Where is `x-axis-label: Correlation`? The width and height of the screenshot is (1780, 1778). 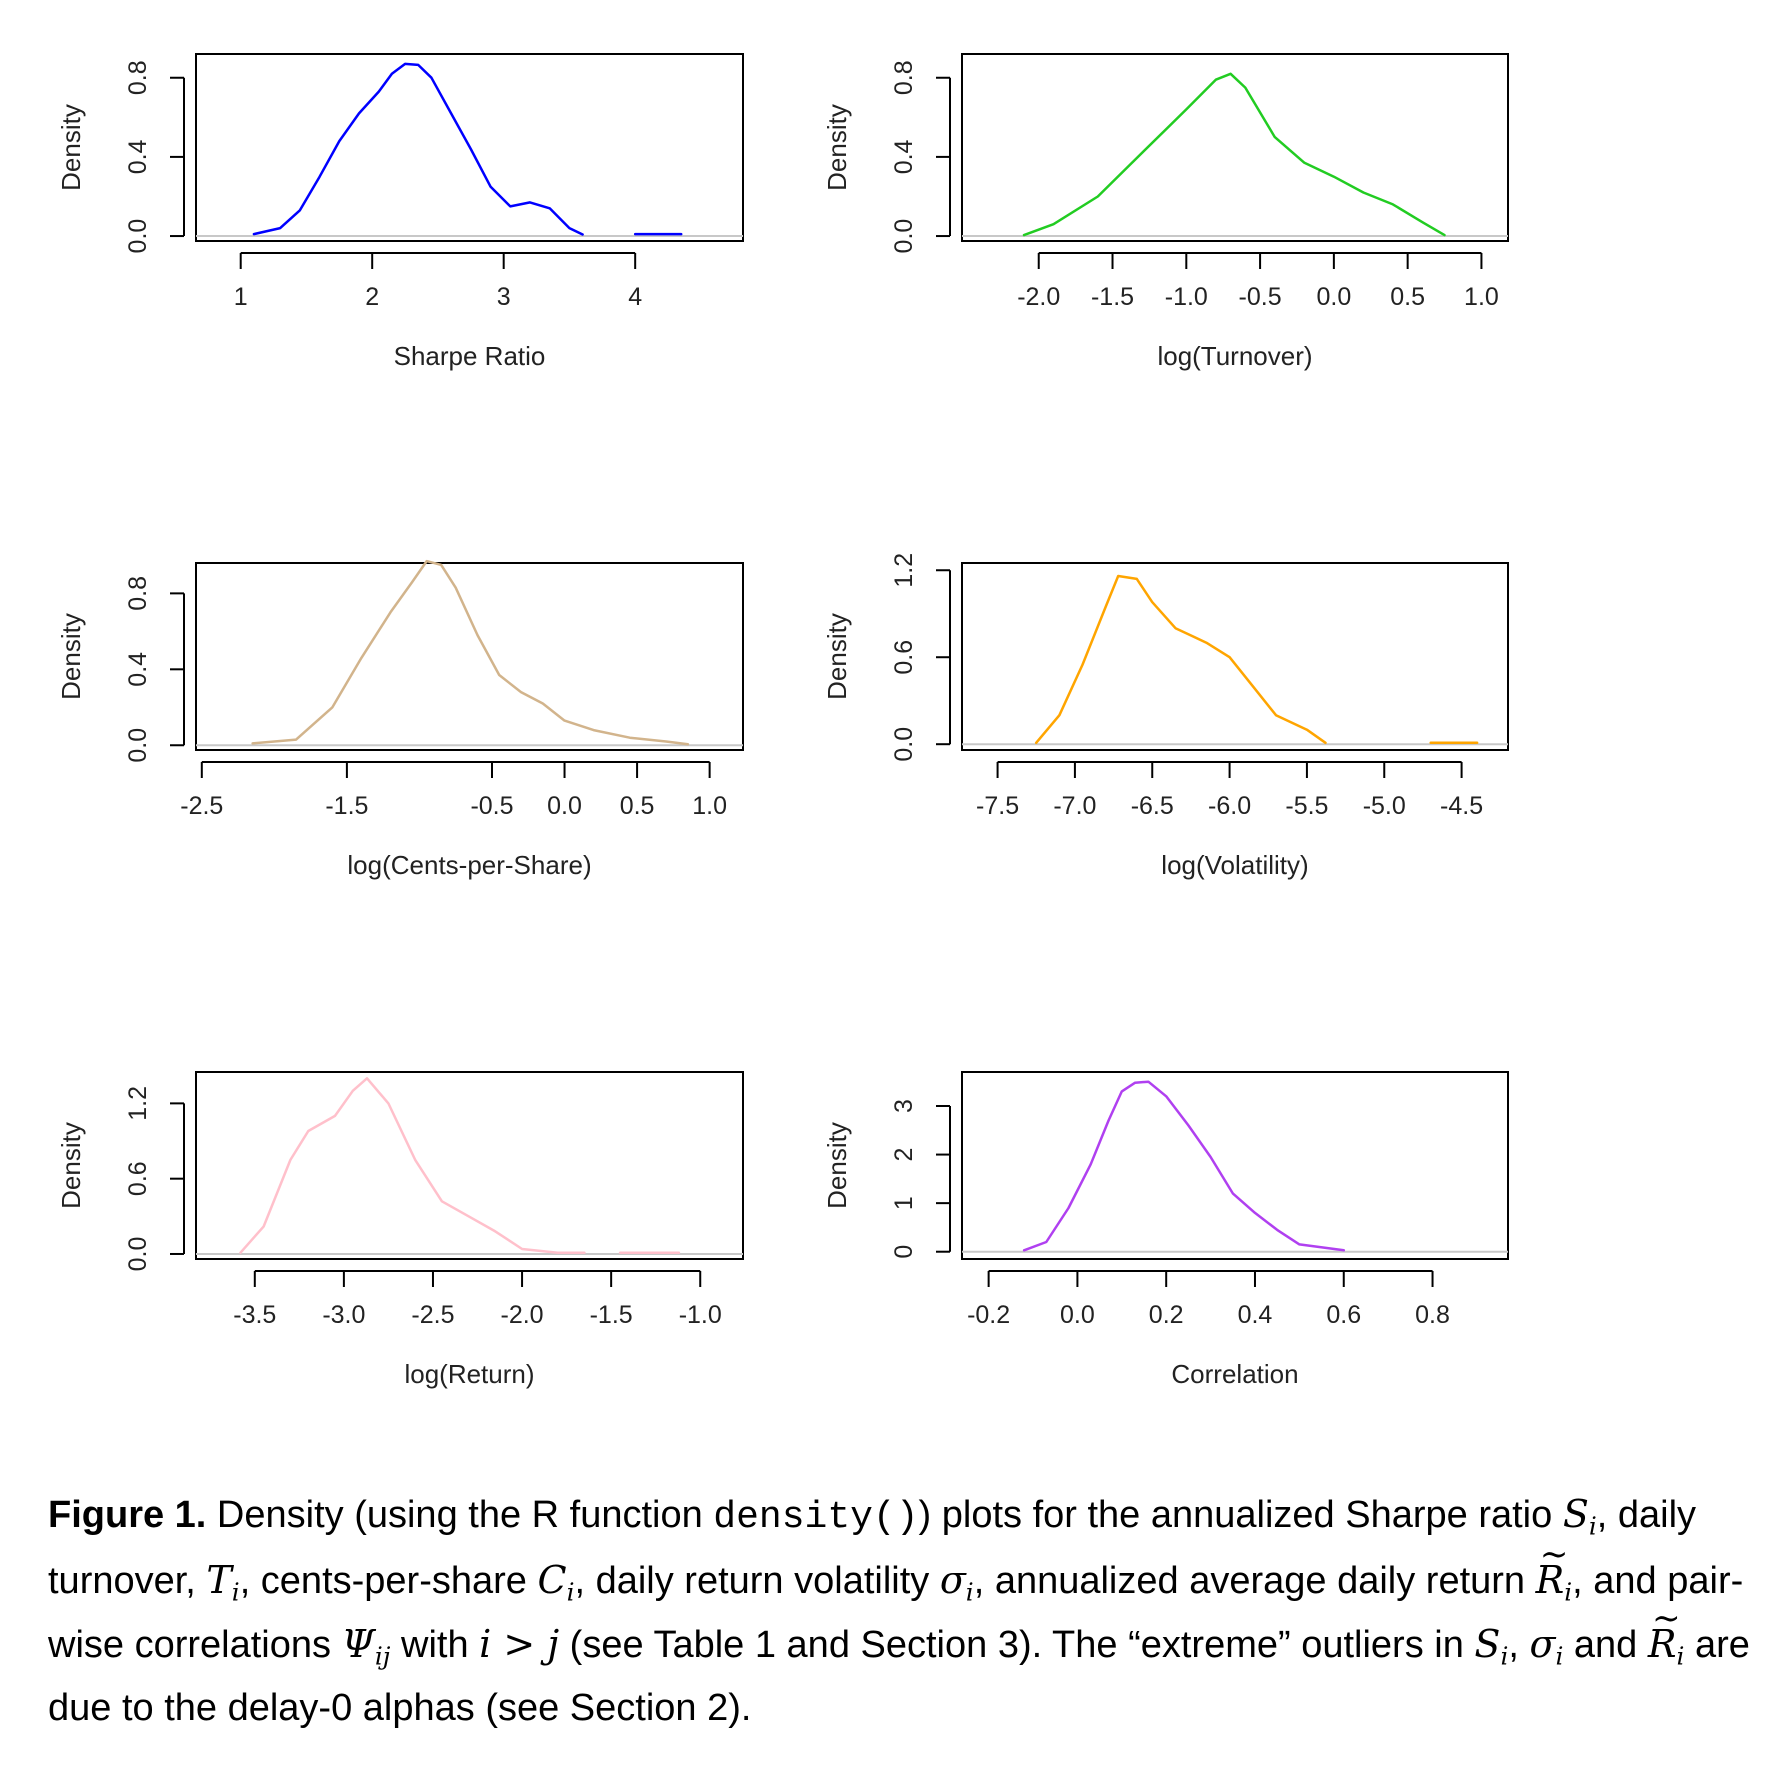
x-axis-label: Correlation is located at coordinates (1234, 1374).